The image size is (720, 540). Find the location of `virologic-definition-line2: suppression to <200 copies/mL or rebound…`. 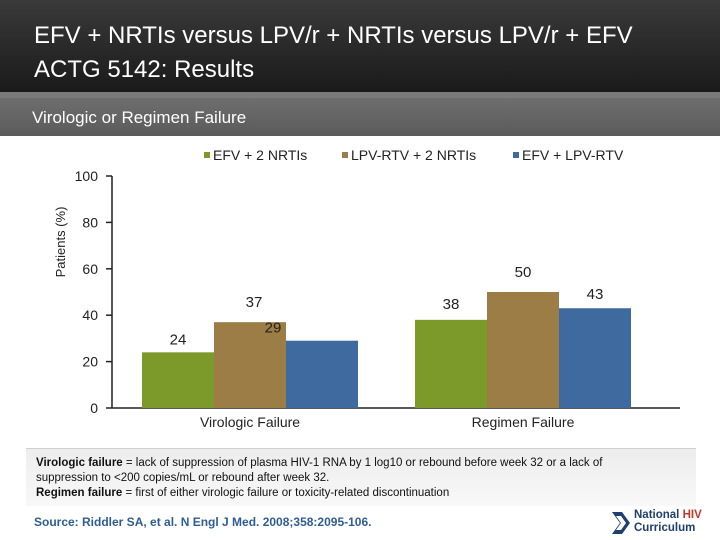

virologic-definition-line2: suppression to <200 copies/mL or rebound… is located at coordinates (183, 478).